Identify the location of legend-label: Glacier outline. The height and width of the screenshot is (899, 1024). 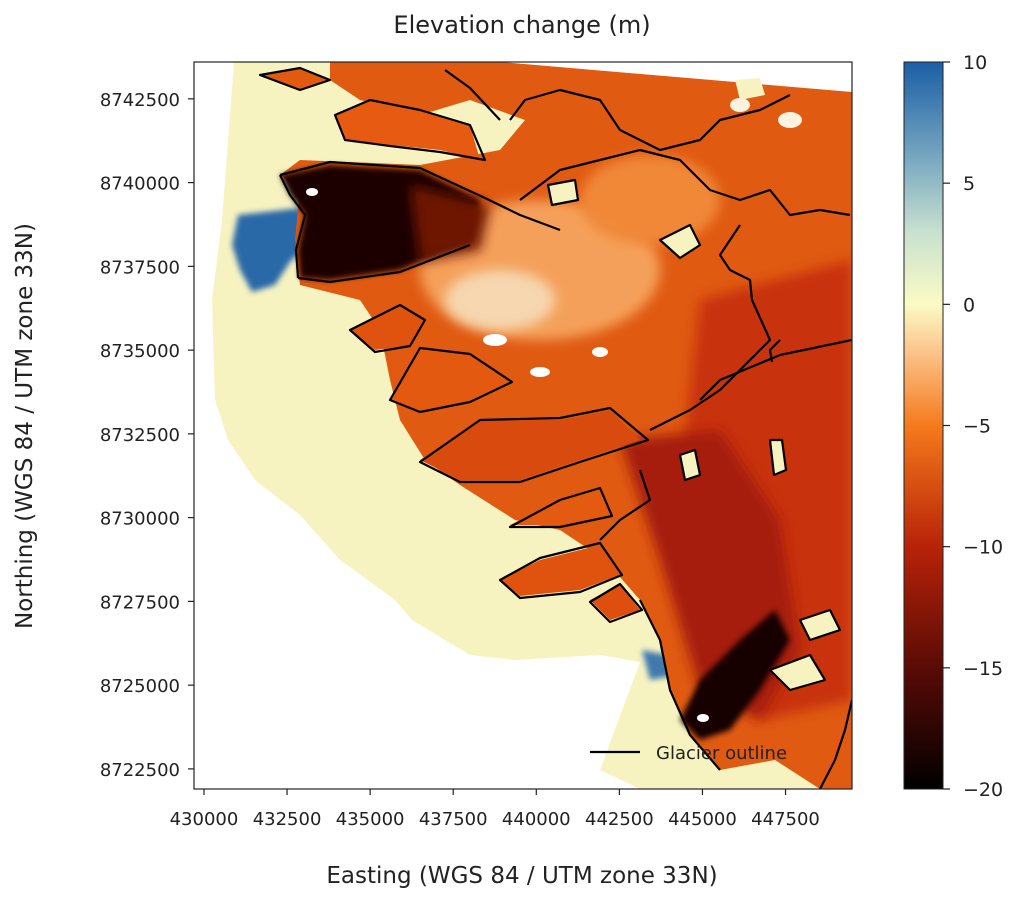
(721, 753).